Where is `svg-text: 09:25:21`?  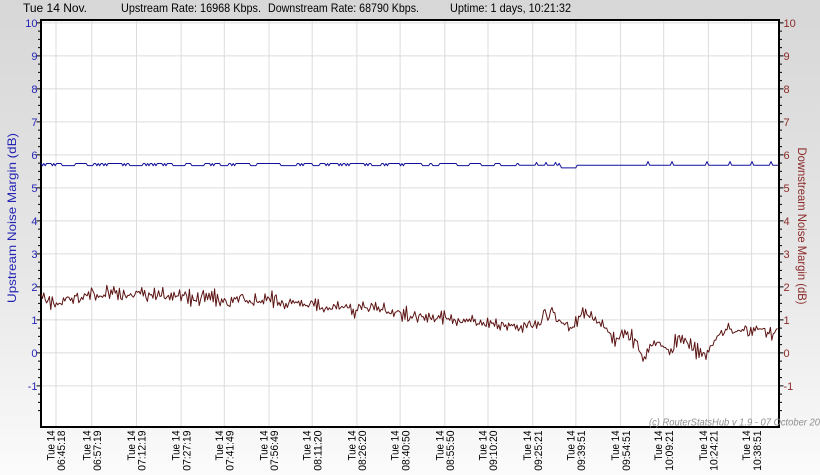 svg-text: 09:25:21 is located at coordinates (539, 451).